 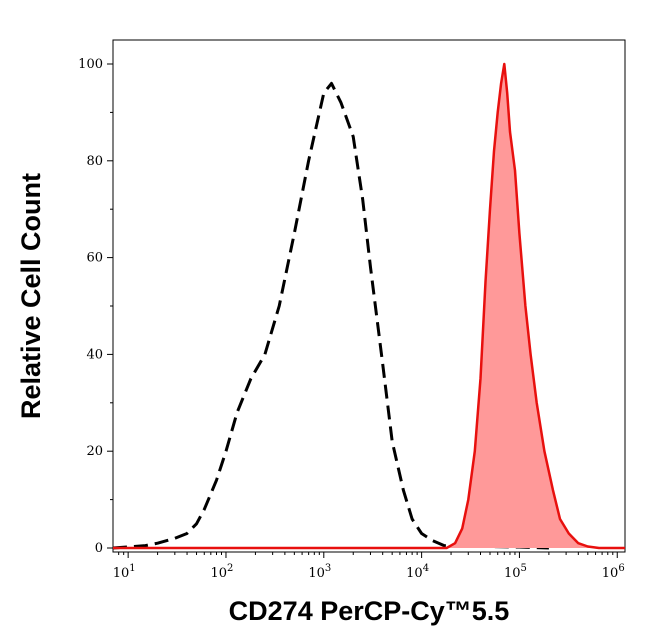 What do you see at coordinates (94, 354) in the screenshot?
I see `y-tick-label: 40` at bounding box center [94, 354].